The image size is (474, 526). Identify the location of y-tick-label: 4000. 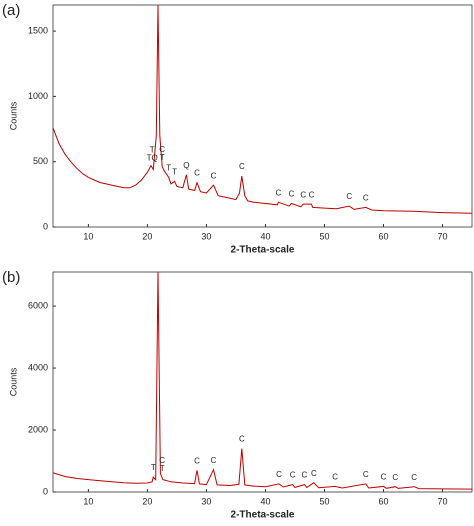
(38, 367).